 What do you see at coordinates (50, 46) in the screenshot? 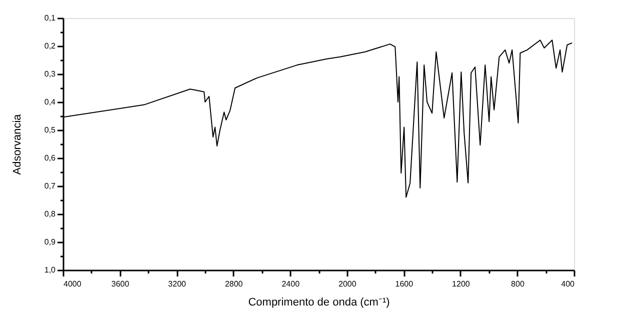
I see `y-tick-label: 0,2` at bounding box center [50, 46].